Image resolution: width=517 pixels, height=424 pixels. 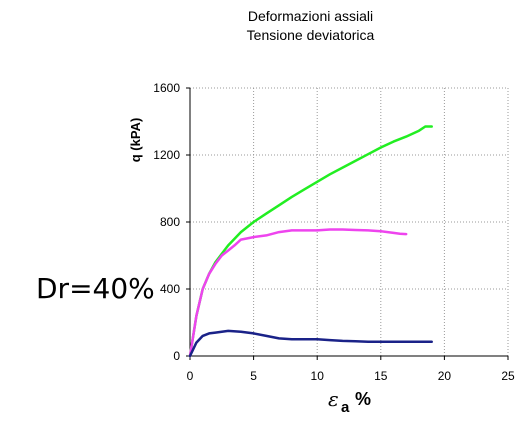 What do you see at coordinates (170, 222) in the screenshot?
I see `y-tick-label: 800` at bounding box center [170, 222].